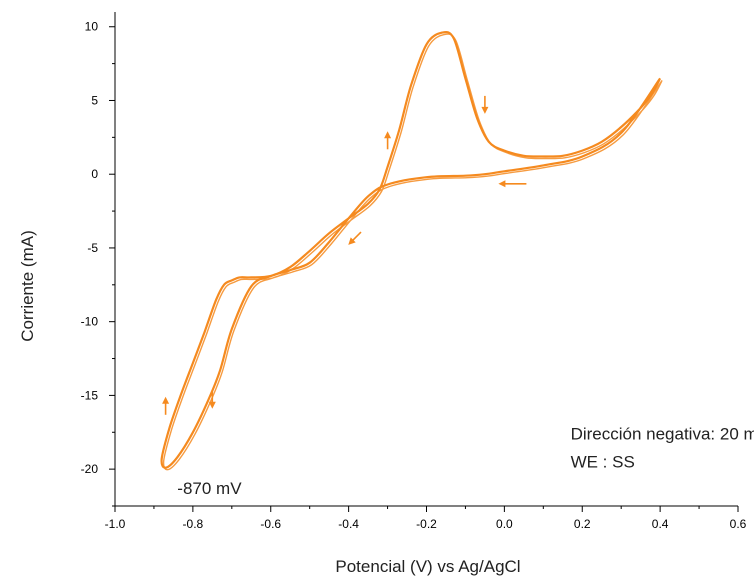  Describe the element at coordinates (270, 524) in the screenshot. I see `x-tick-label: -0.6` at that location.